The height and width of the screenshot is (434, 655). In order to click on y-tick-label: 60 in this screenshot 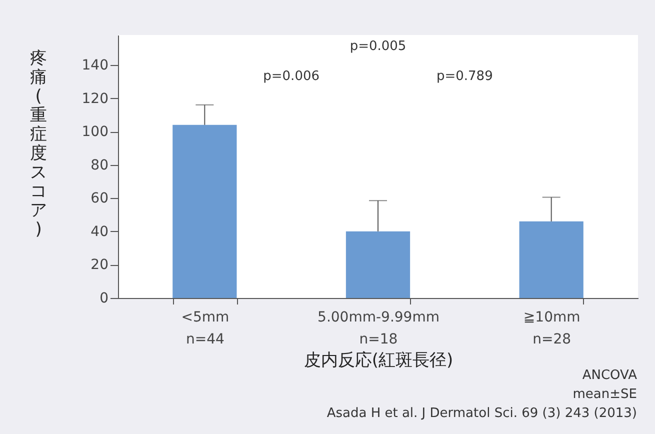, I will do `click(99, 198)`.